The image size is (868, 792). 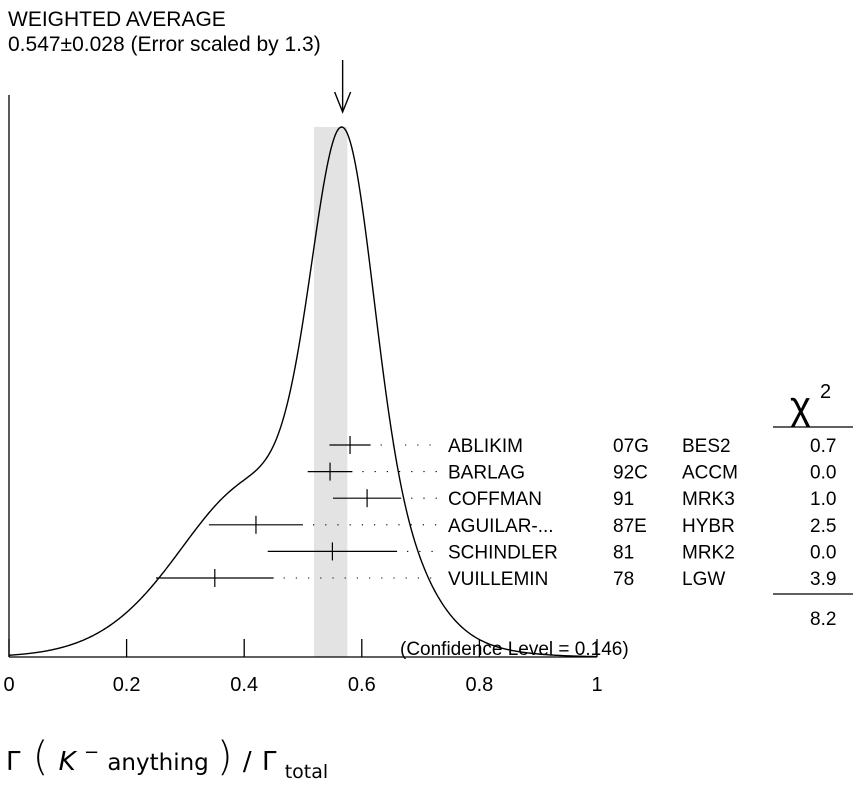 What do you see at coordinates (710, 473) in the screenshot?
I see `measurement-experiment: ACCM` at bounding box center [710, 473].